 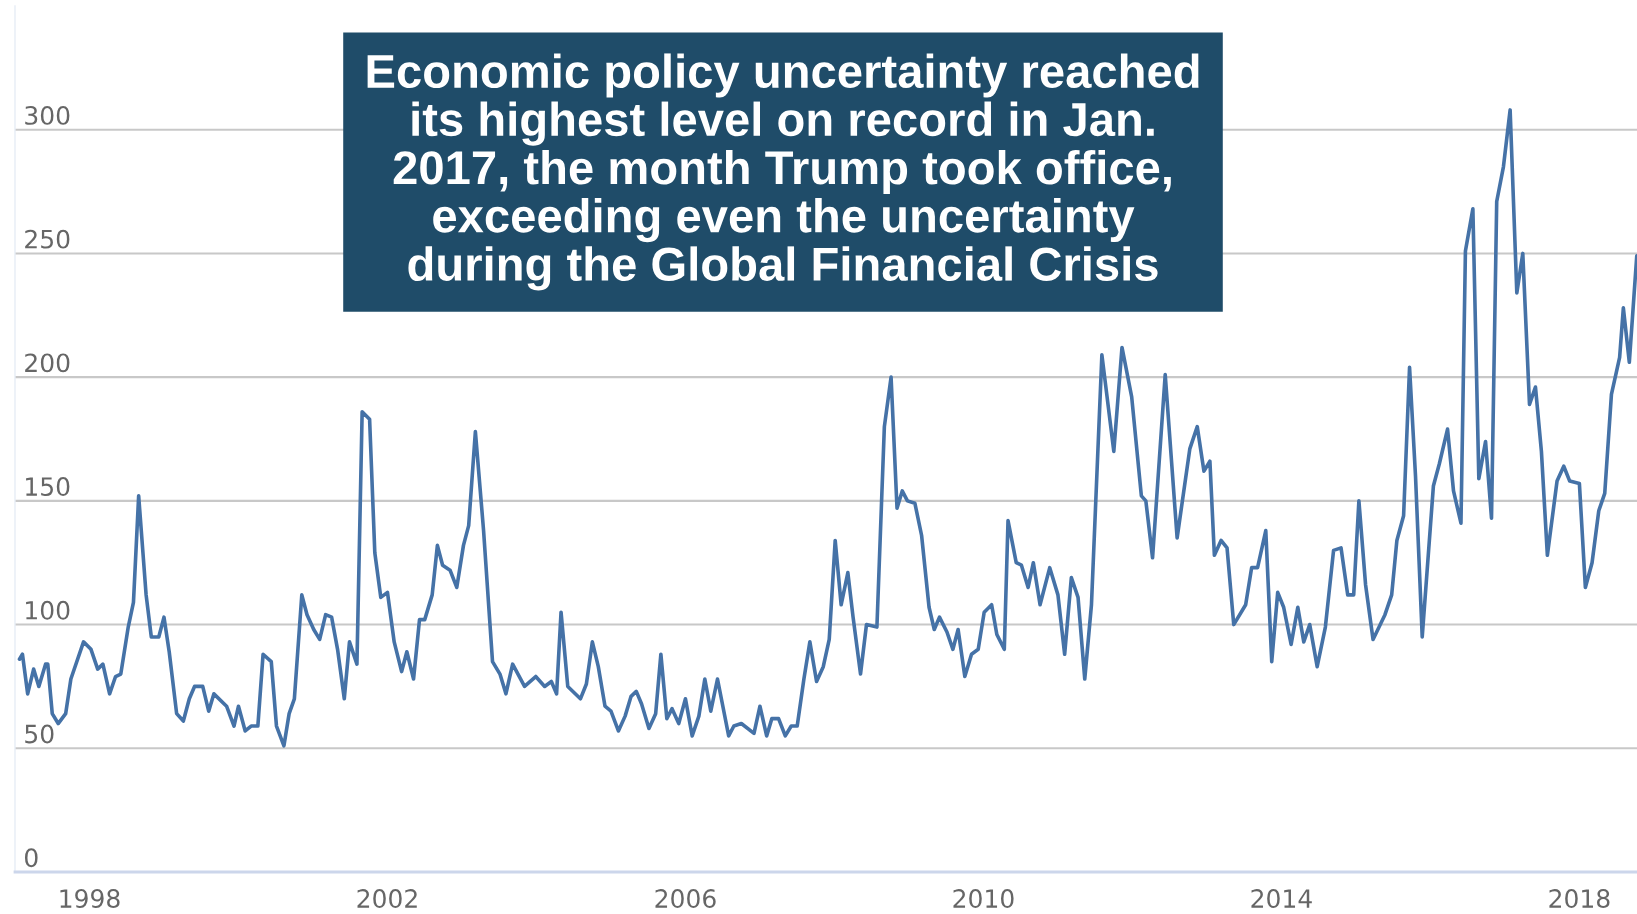 I want to click on y-tick-label: 200, so click(x=47, y=363).